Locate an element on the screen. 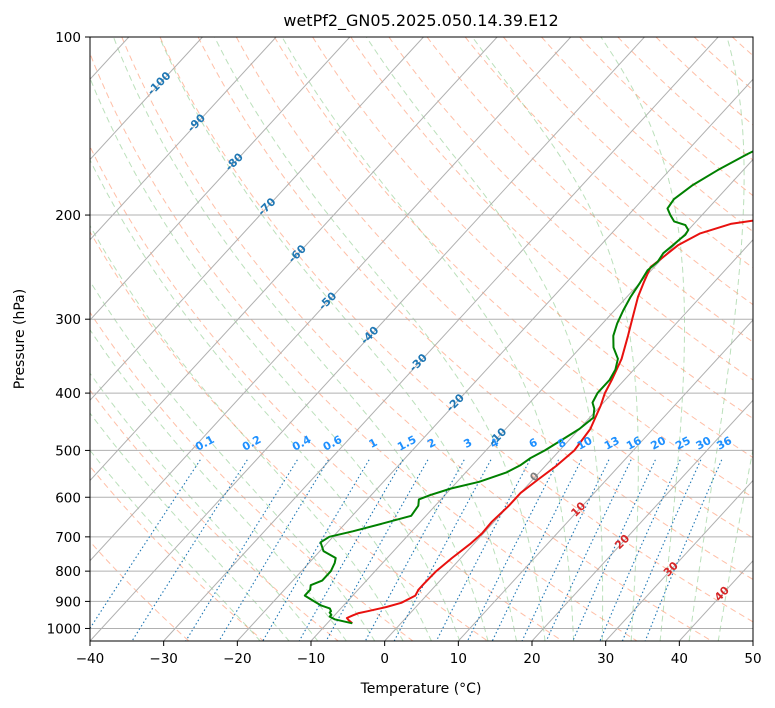 Image resolution: width=775 pixels, height=708 pixels. x-tick-label: 40 is located at coordinates (679, 659).